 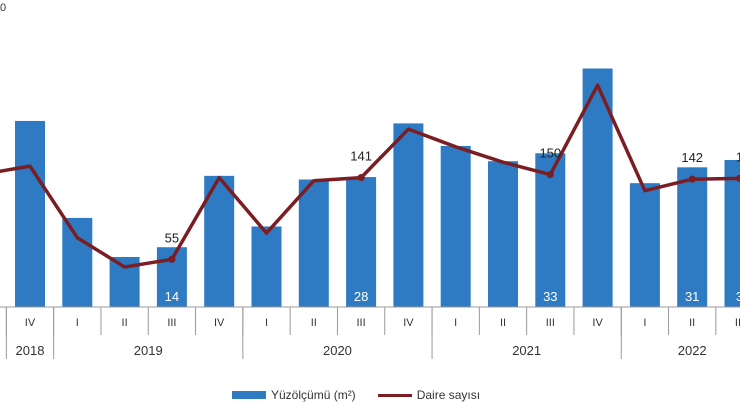 I want to click on bar-data-label: 31, so click(x=692, y=296).